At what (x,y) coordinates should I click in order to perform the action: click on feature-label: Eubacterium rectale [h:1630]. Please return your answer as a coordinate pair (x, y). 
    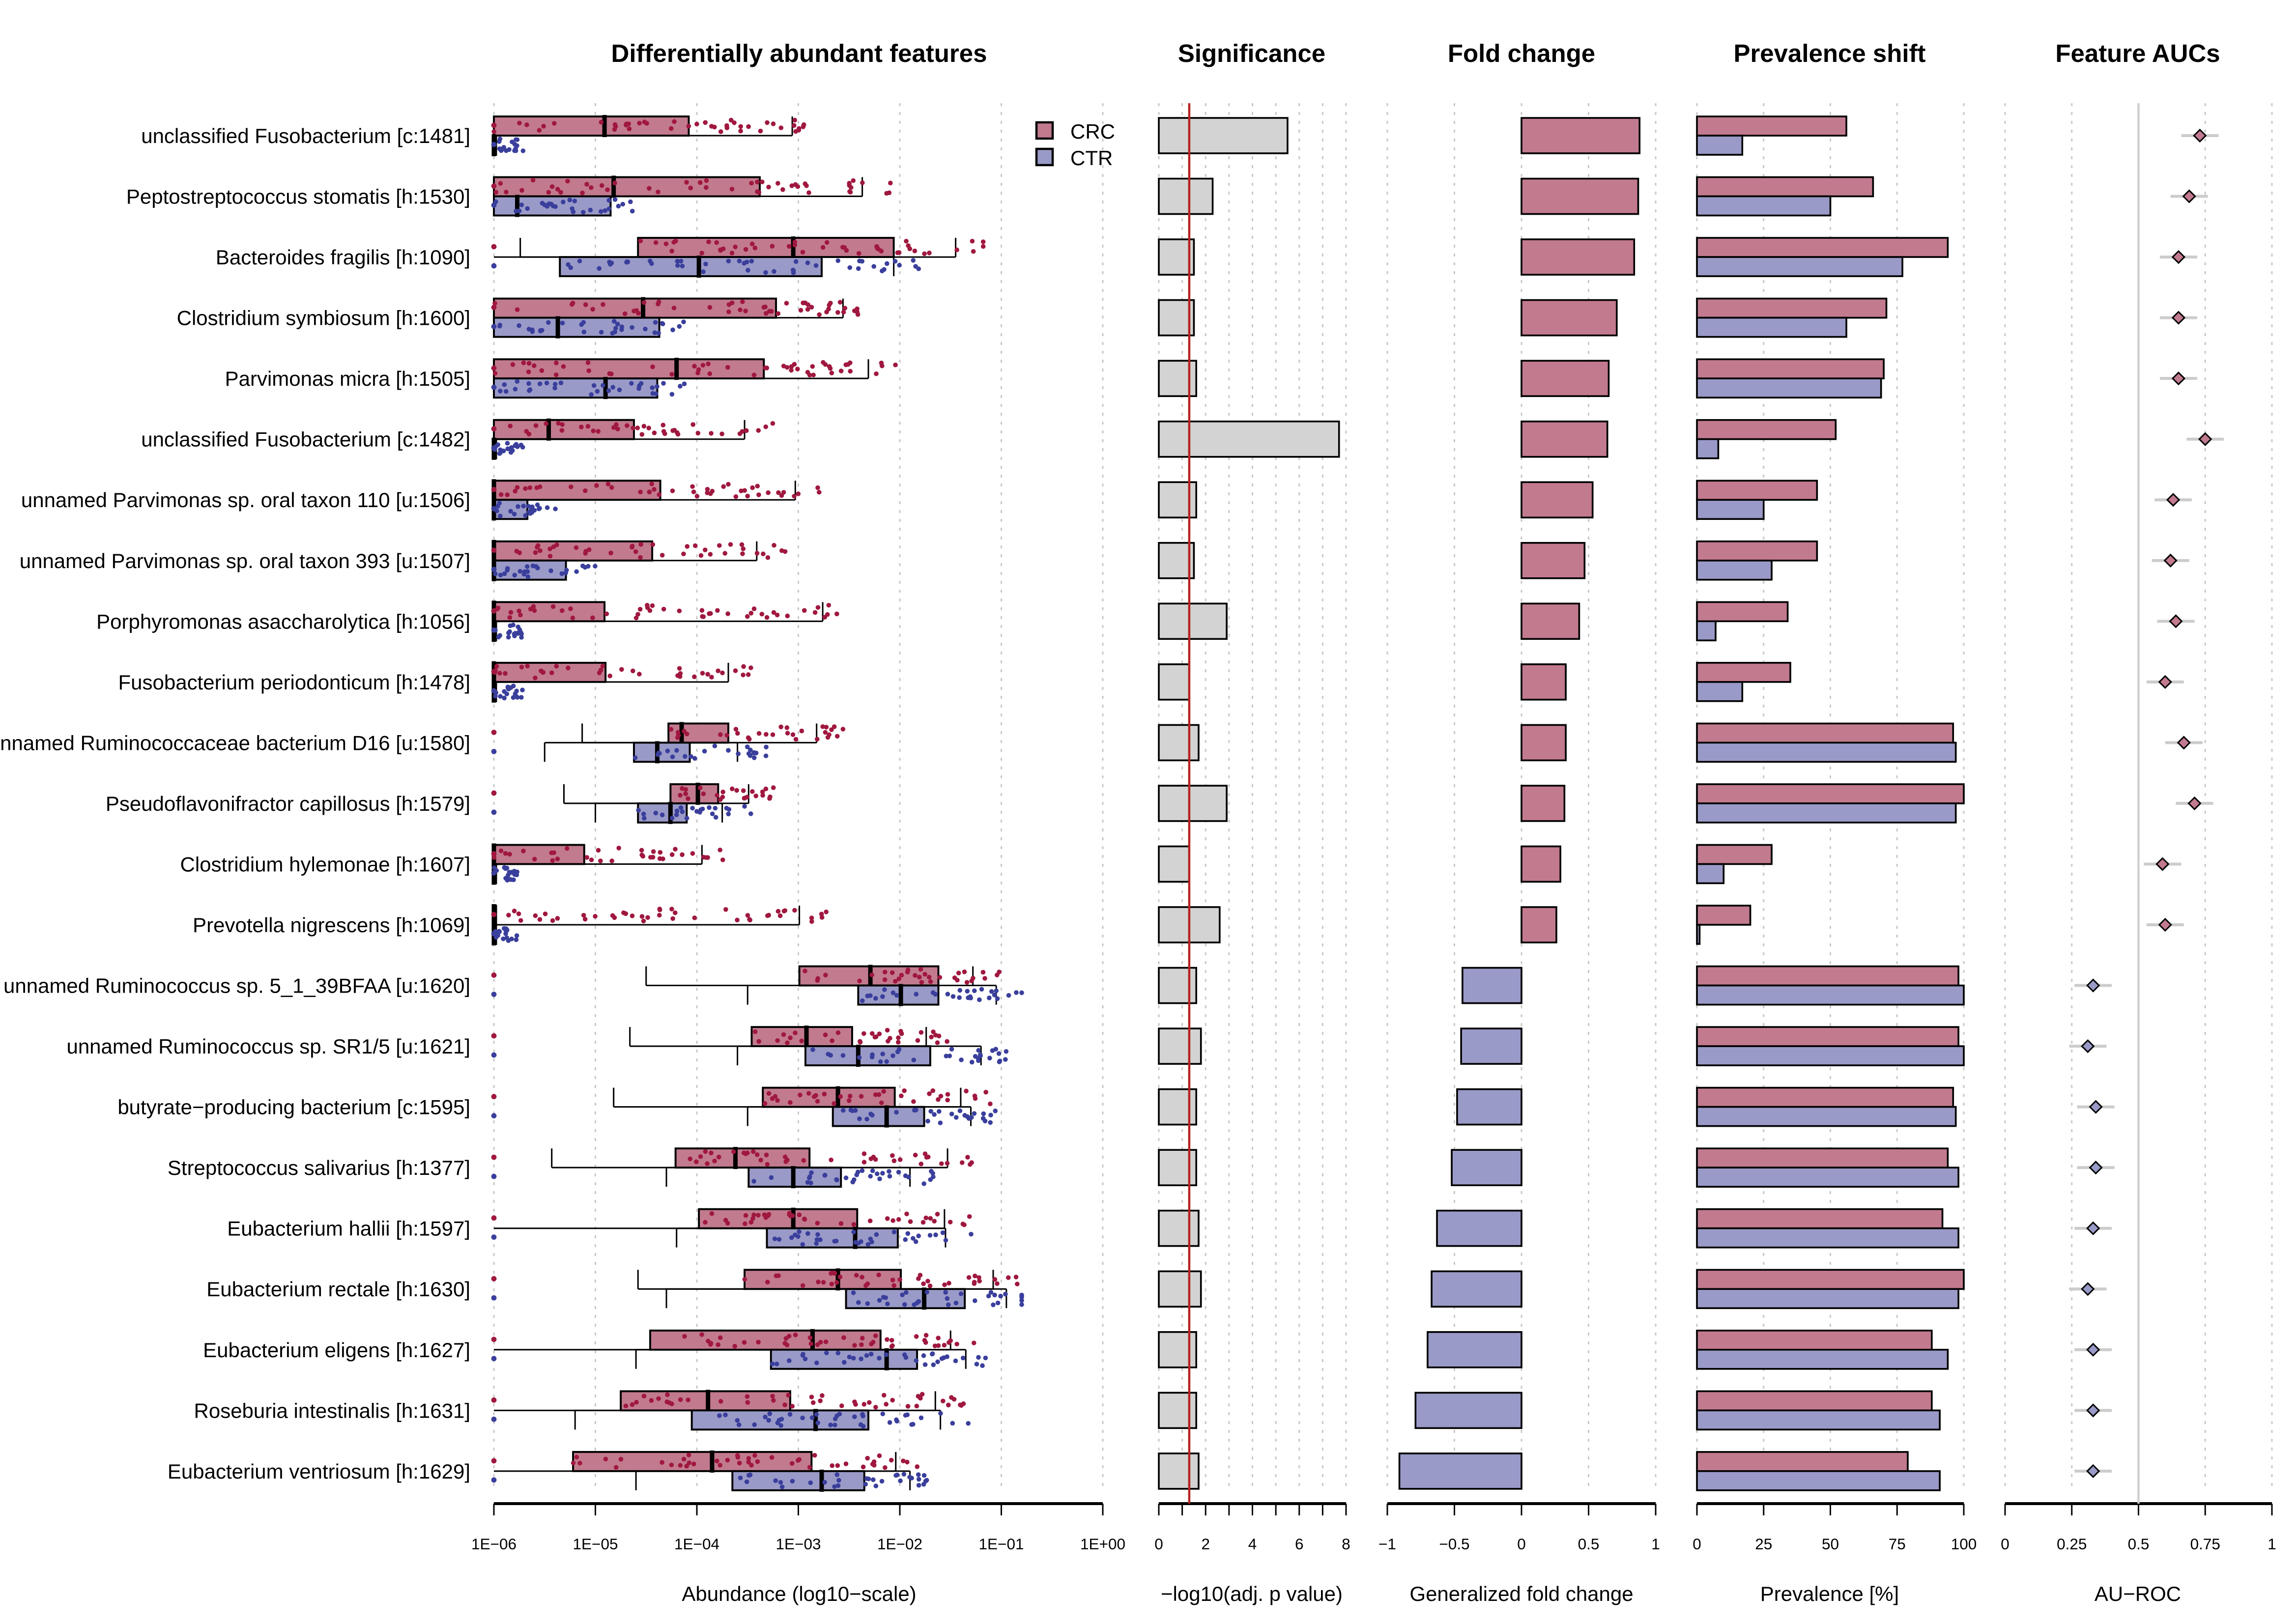
    Looking at the image, I should click on (338, 1289).